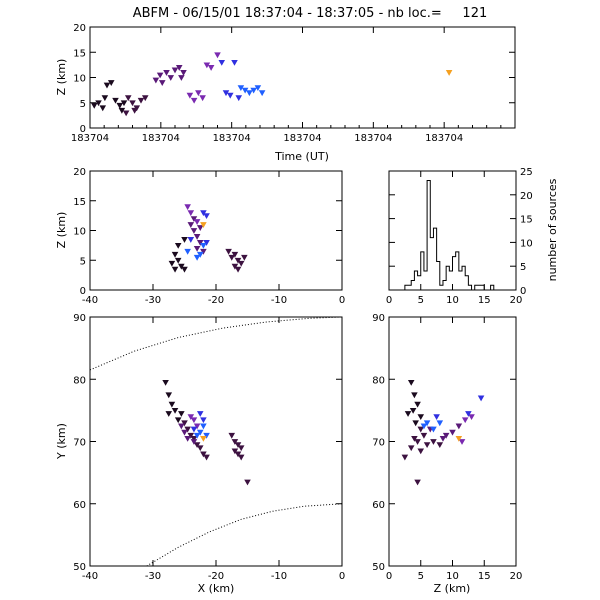  What do you see at coordinates (90, 576) in the screenshot?
I see `xy-xtick-label: -40` at bounding box center [90, 576].